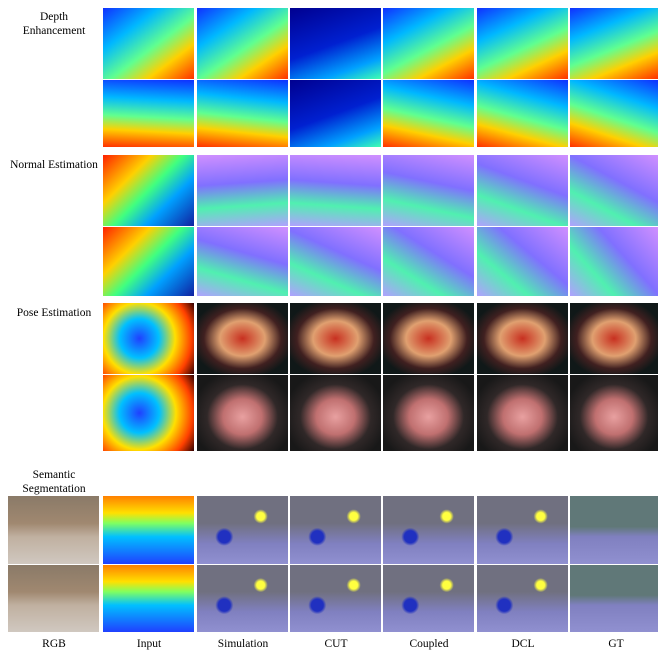  Describe the element at coordinates (429, 644) in the screenshot. I see `column-label: Coupled` at that location.